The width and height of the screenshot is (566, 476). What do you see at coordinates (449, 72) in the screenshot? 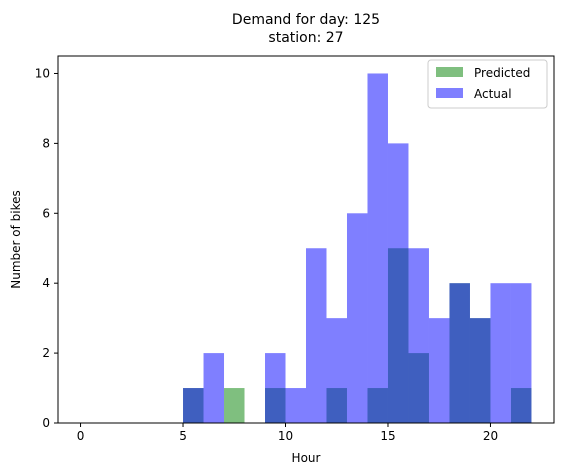
I see `legend-swatch-predicted` at bounding box center [449, 72].